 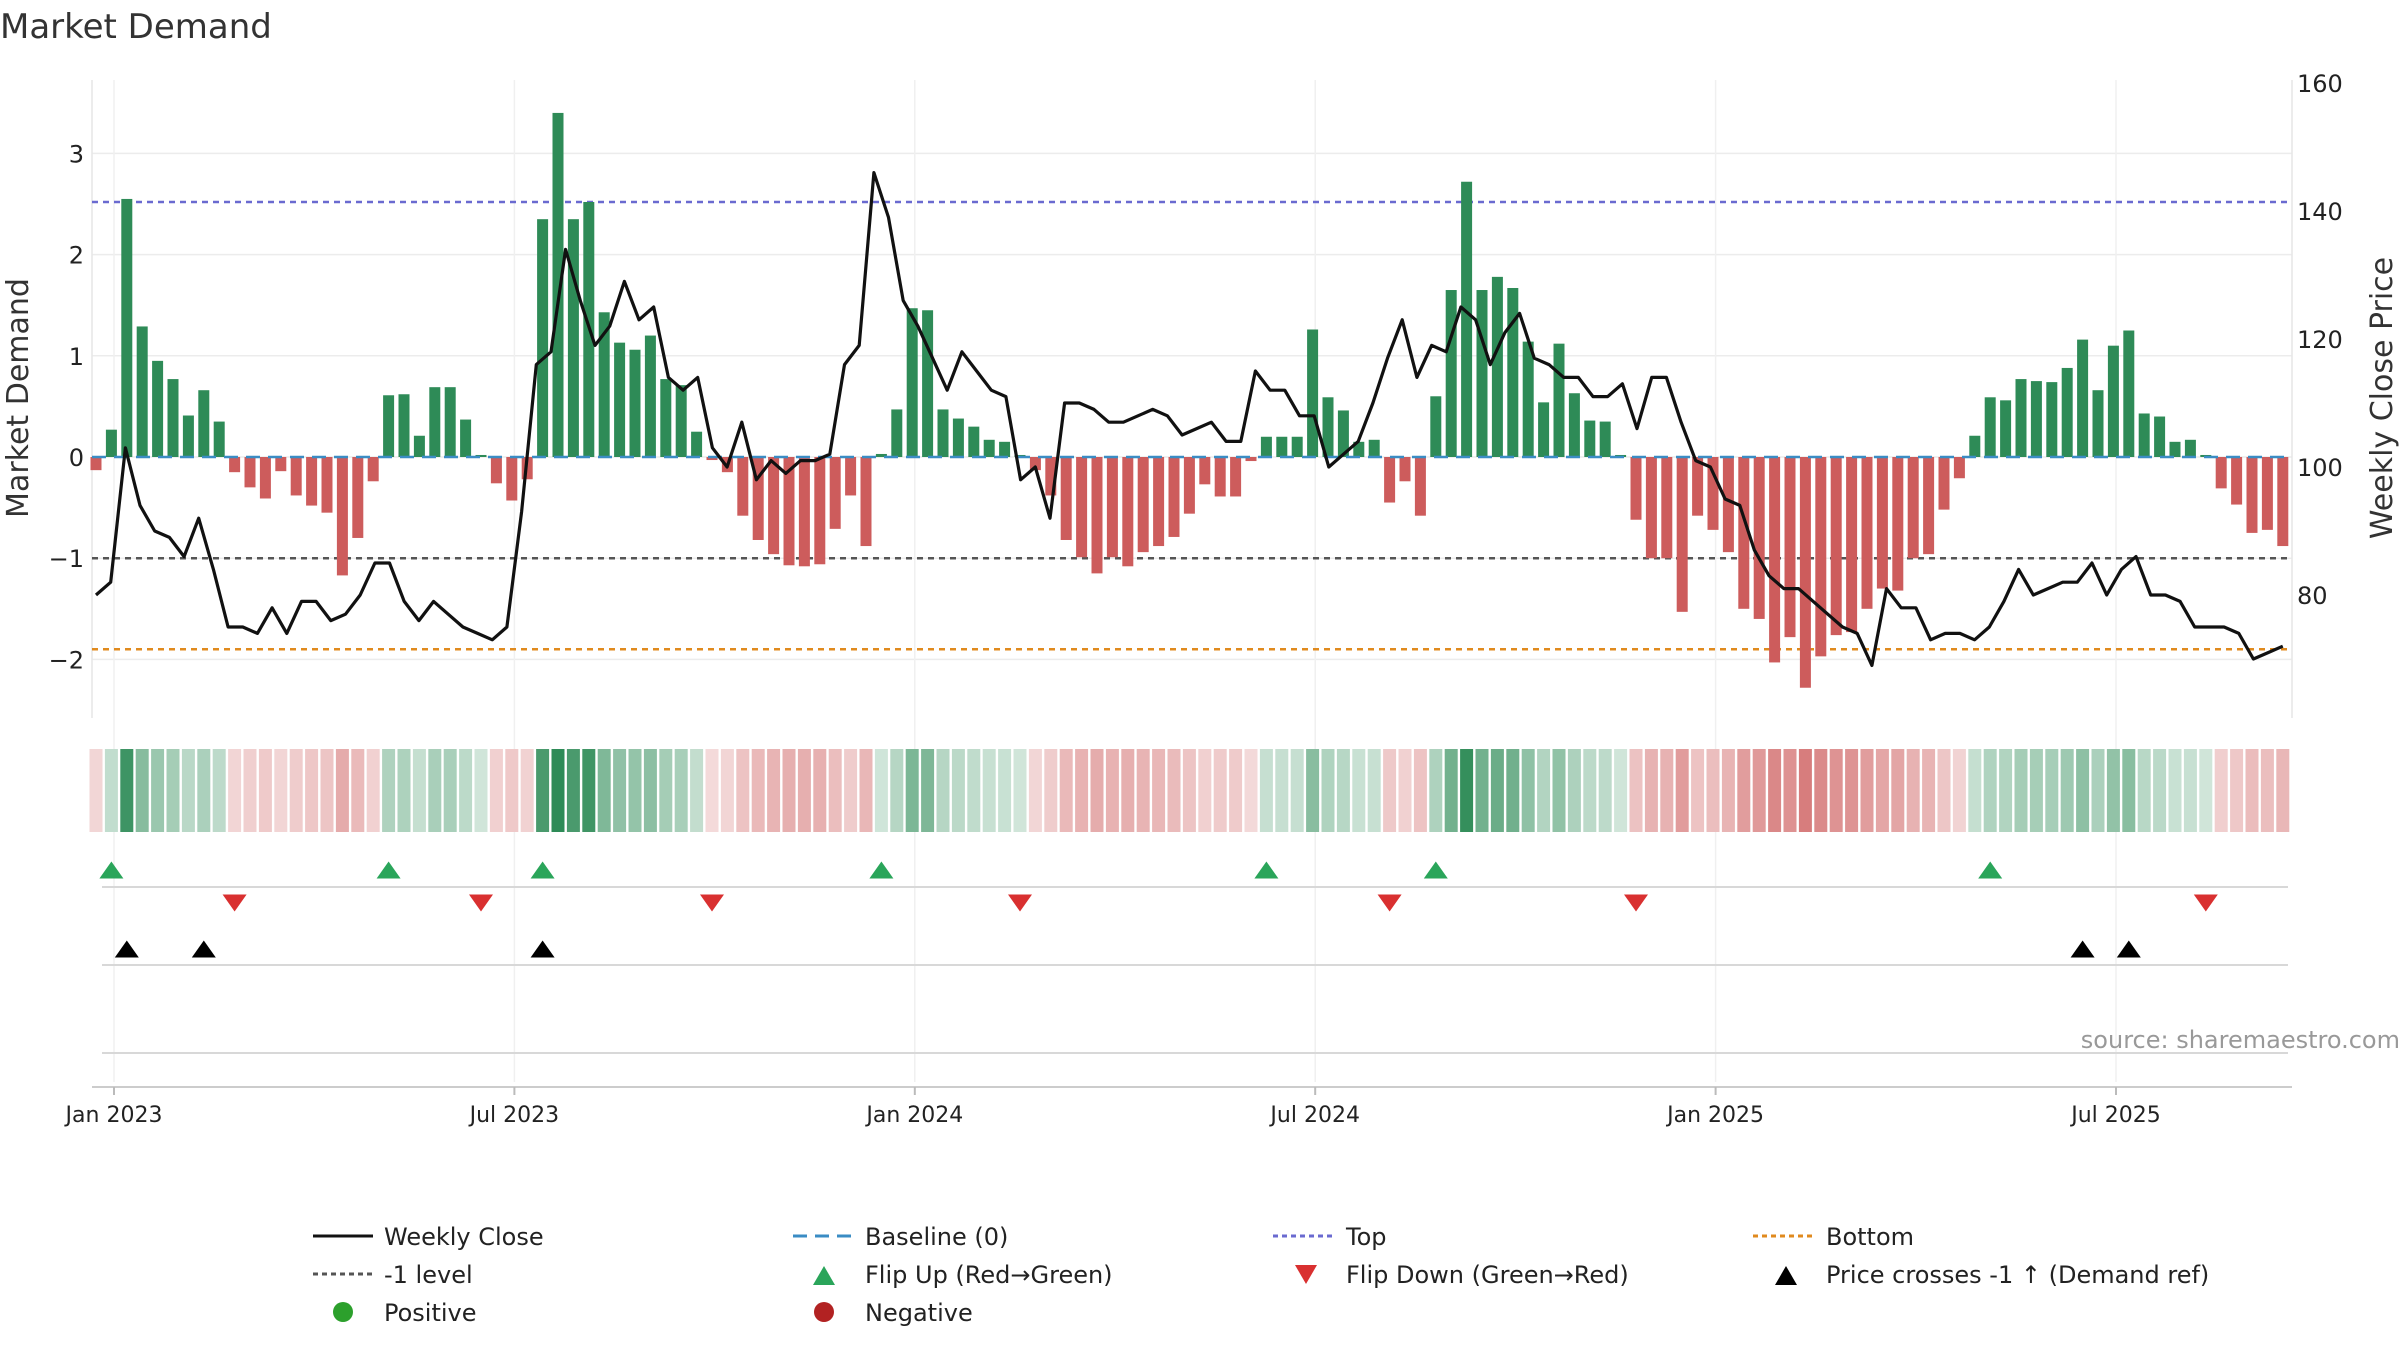 What do you see at coordinates (1306, 1274) in the screenshot?
I see `flip-down-triangle-icon` at bounding box center [1306, 1274].